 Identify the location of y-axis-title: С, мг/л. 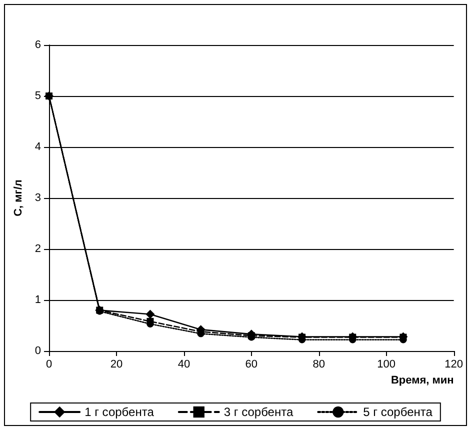
(18, 198).